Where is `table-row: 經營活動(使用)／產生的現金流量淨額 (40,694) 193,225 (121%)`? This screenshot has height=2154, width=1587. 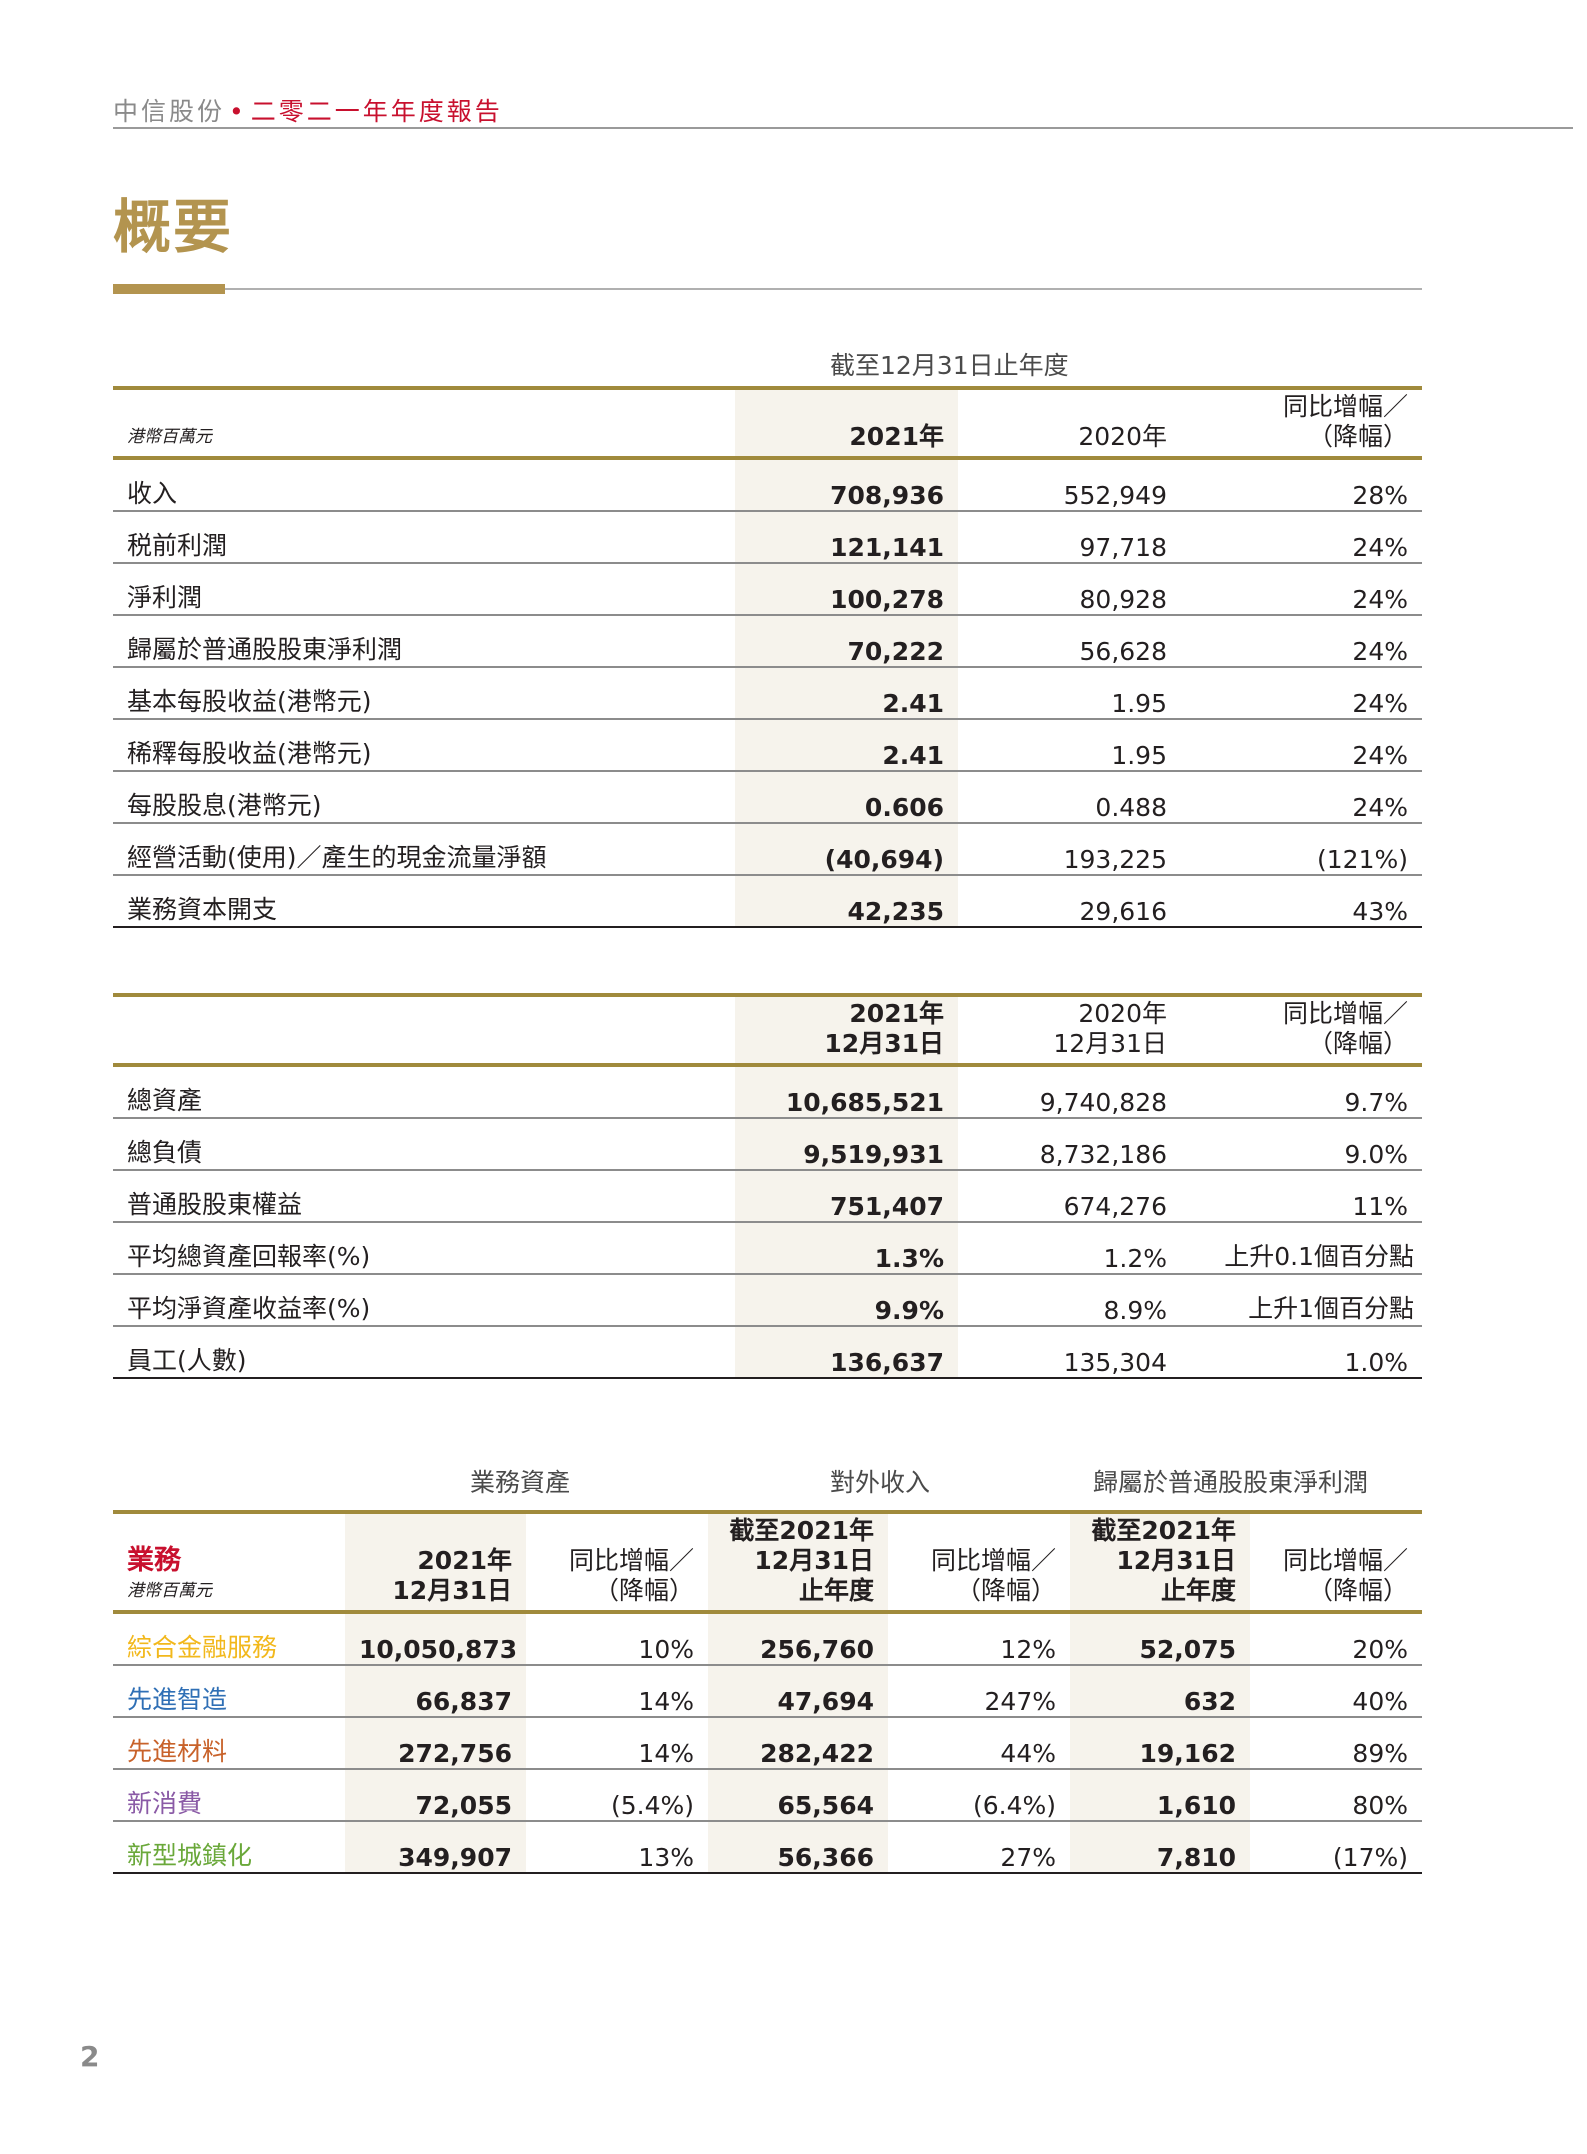
table-row: 經營活動(使用)／產生的現金流量淨額 (40,694) 193,225 (121%) is located at coordinates (767, 849).